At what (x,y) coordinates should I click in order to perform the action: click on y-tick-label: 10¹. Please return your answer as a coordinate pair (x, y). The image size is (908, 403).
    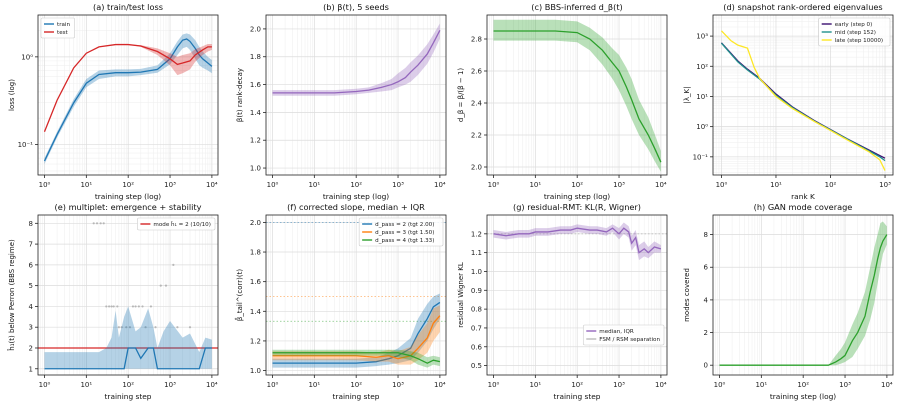
    Looking at the image, I should click on (702, 97).